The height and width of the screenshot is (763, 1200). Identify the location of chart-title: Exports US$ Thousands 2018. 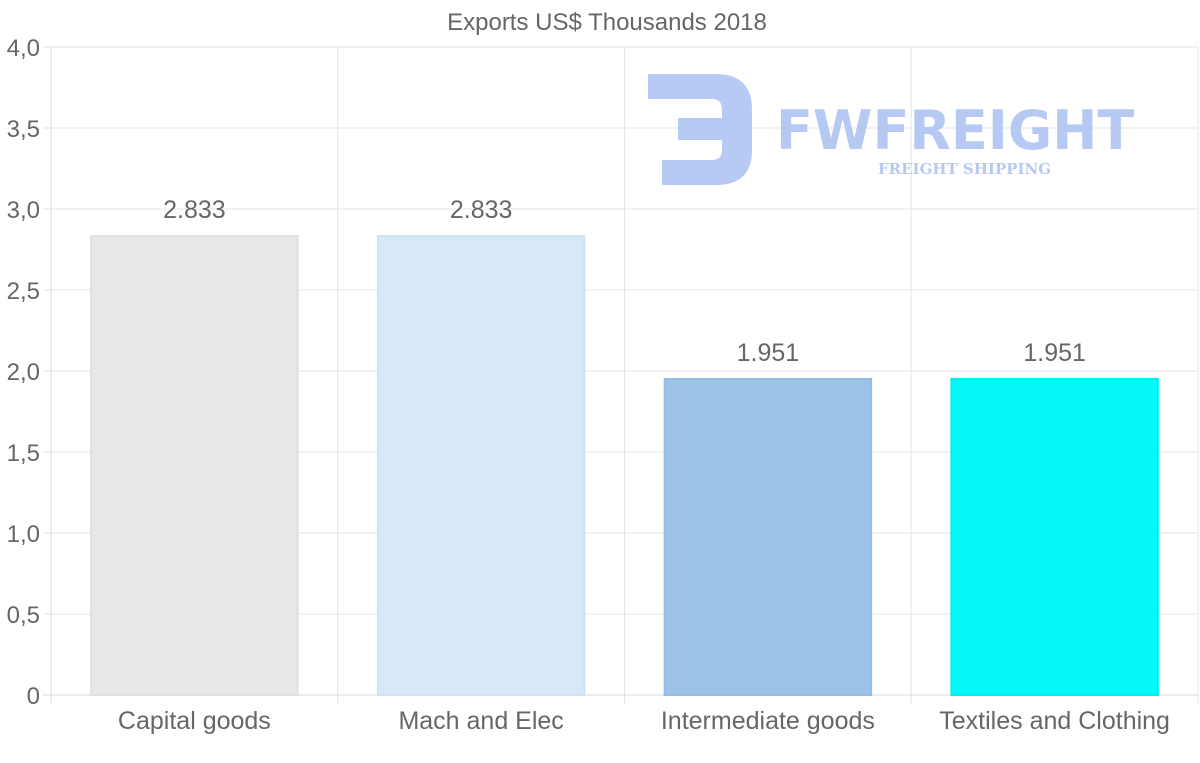
(607, 22).